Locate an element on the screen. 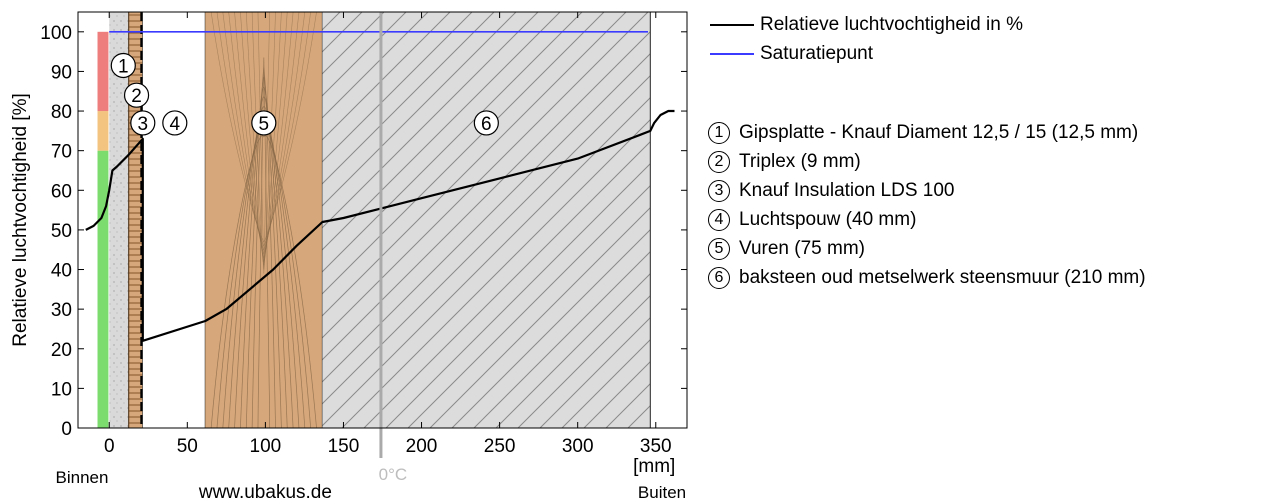  layer-number-1: 1 is located at coordinates (719, 132).